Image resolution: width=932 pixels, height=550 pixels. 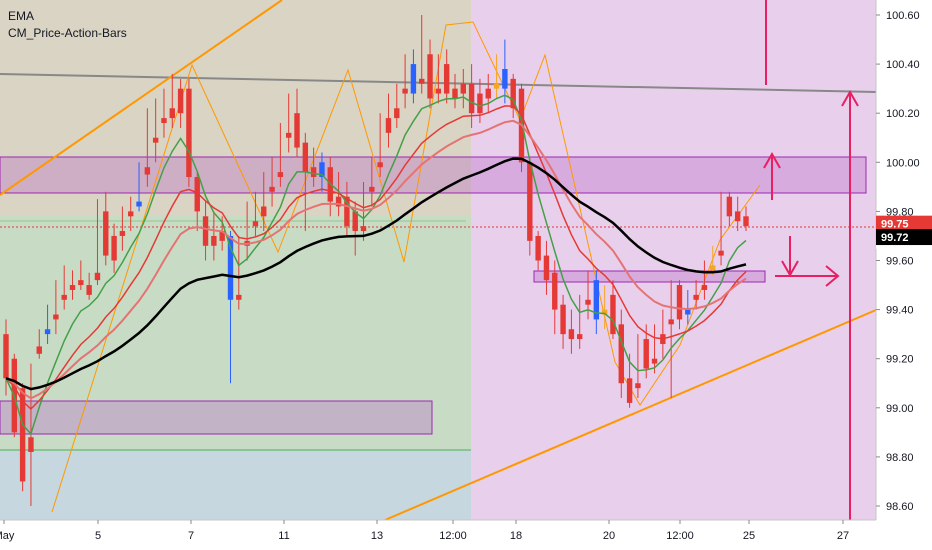 I want to click on y-tick-label: 98.80, so click(x=900, y=458).